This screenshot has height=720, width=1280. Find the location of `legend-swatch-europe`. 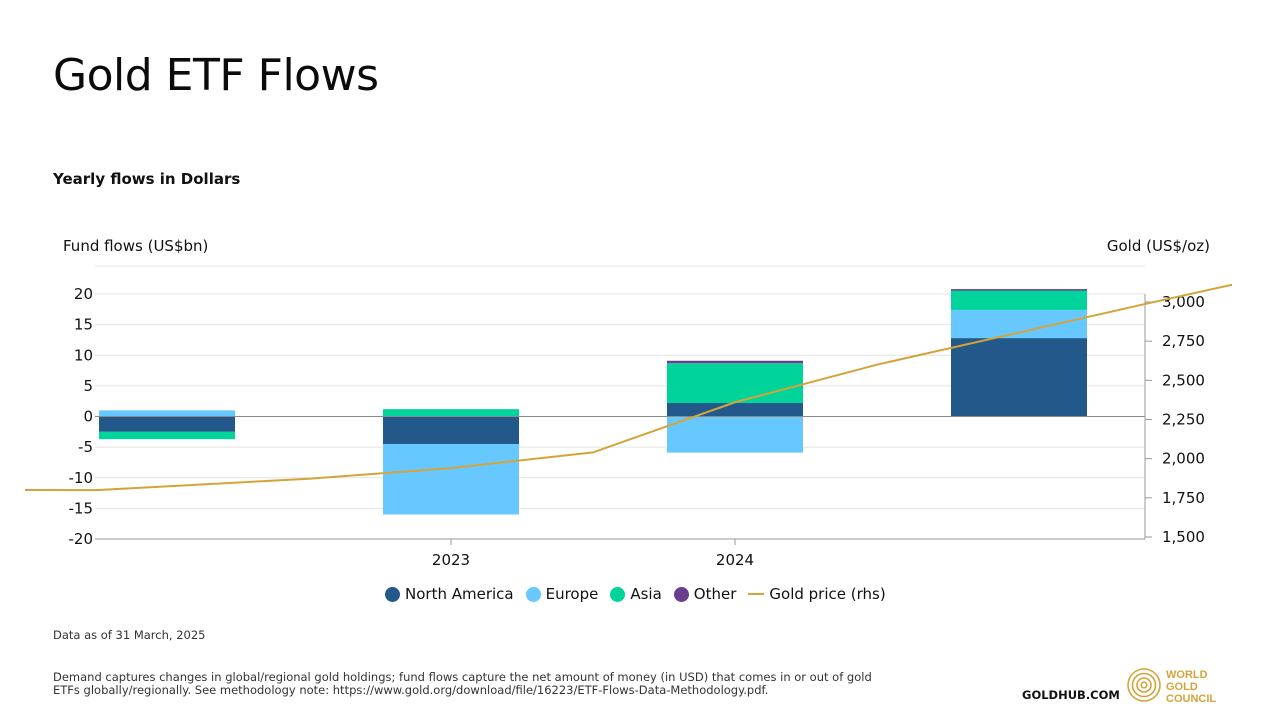

legend-swatch-europe is located at coordinates (533, 594).